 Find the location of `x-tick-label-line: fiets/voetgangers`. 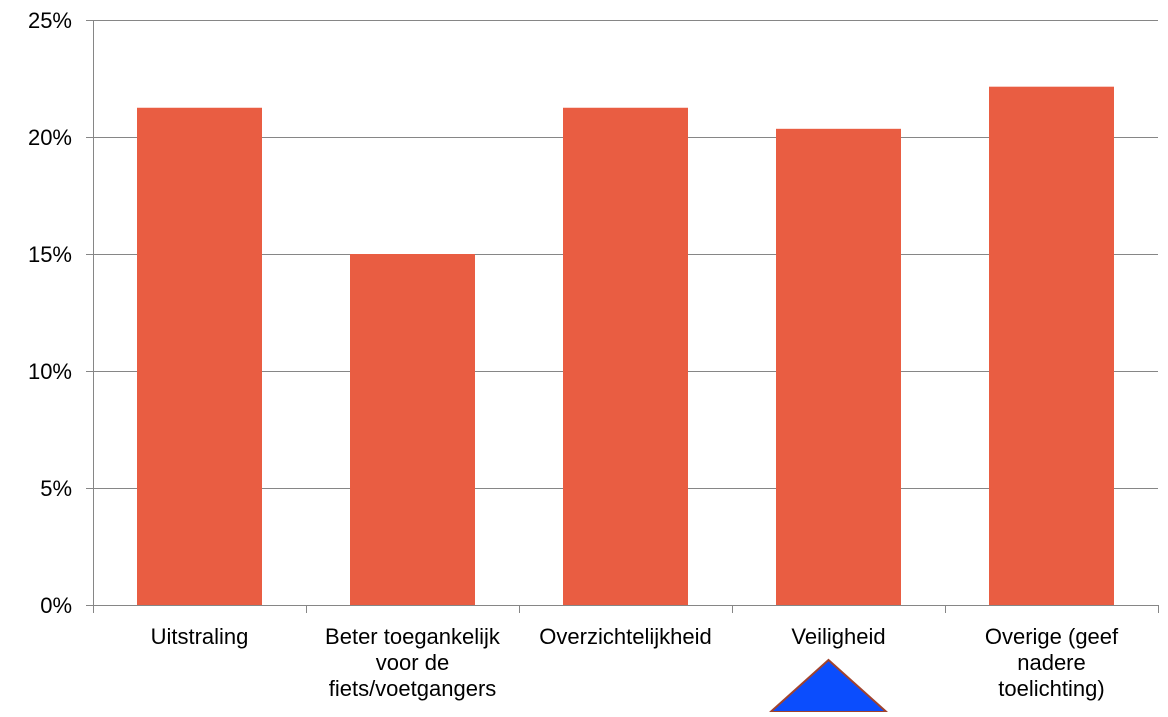

x-tick-label-line: fiets/voetgangers is located at coordinates (413, 688).